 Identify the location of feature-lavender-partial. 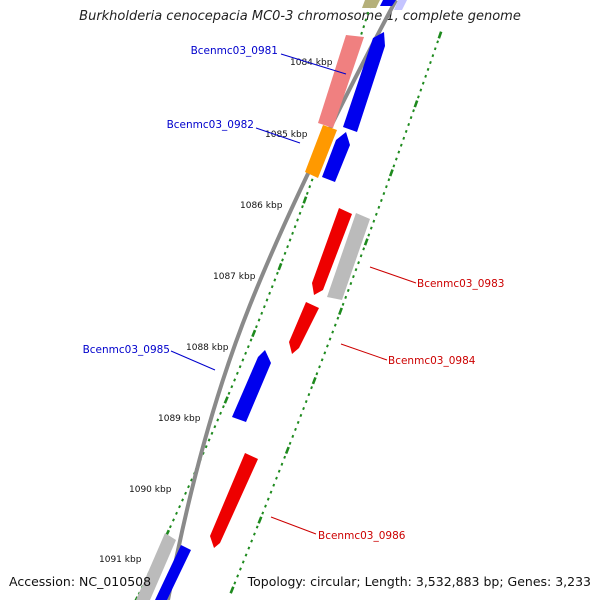
(400, 5).